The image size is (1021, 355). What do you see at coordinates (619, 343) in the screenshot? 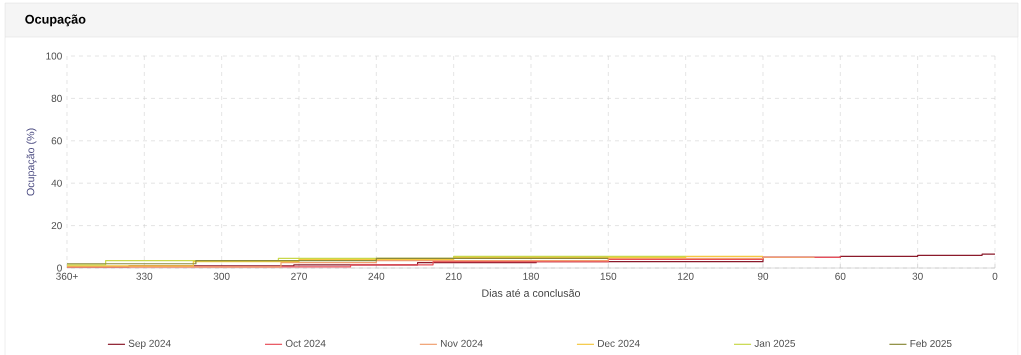
I see `legend-label: Dec 2024` at bounding box center [619, 343].